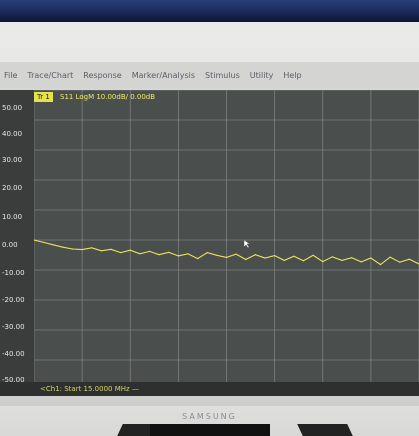  I want to click on menu-item-help: Help, so click(292, 75).